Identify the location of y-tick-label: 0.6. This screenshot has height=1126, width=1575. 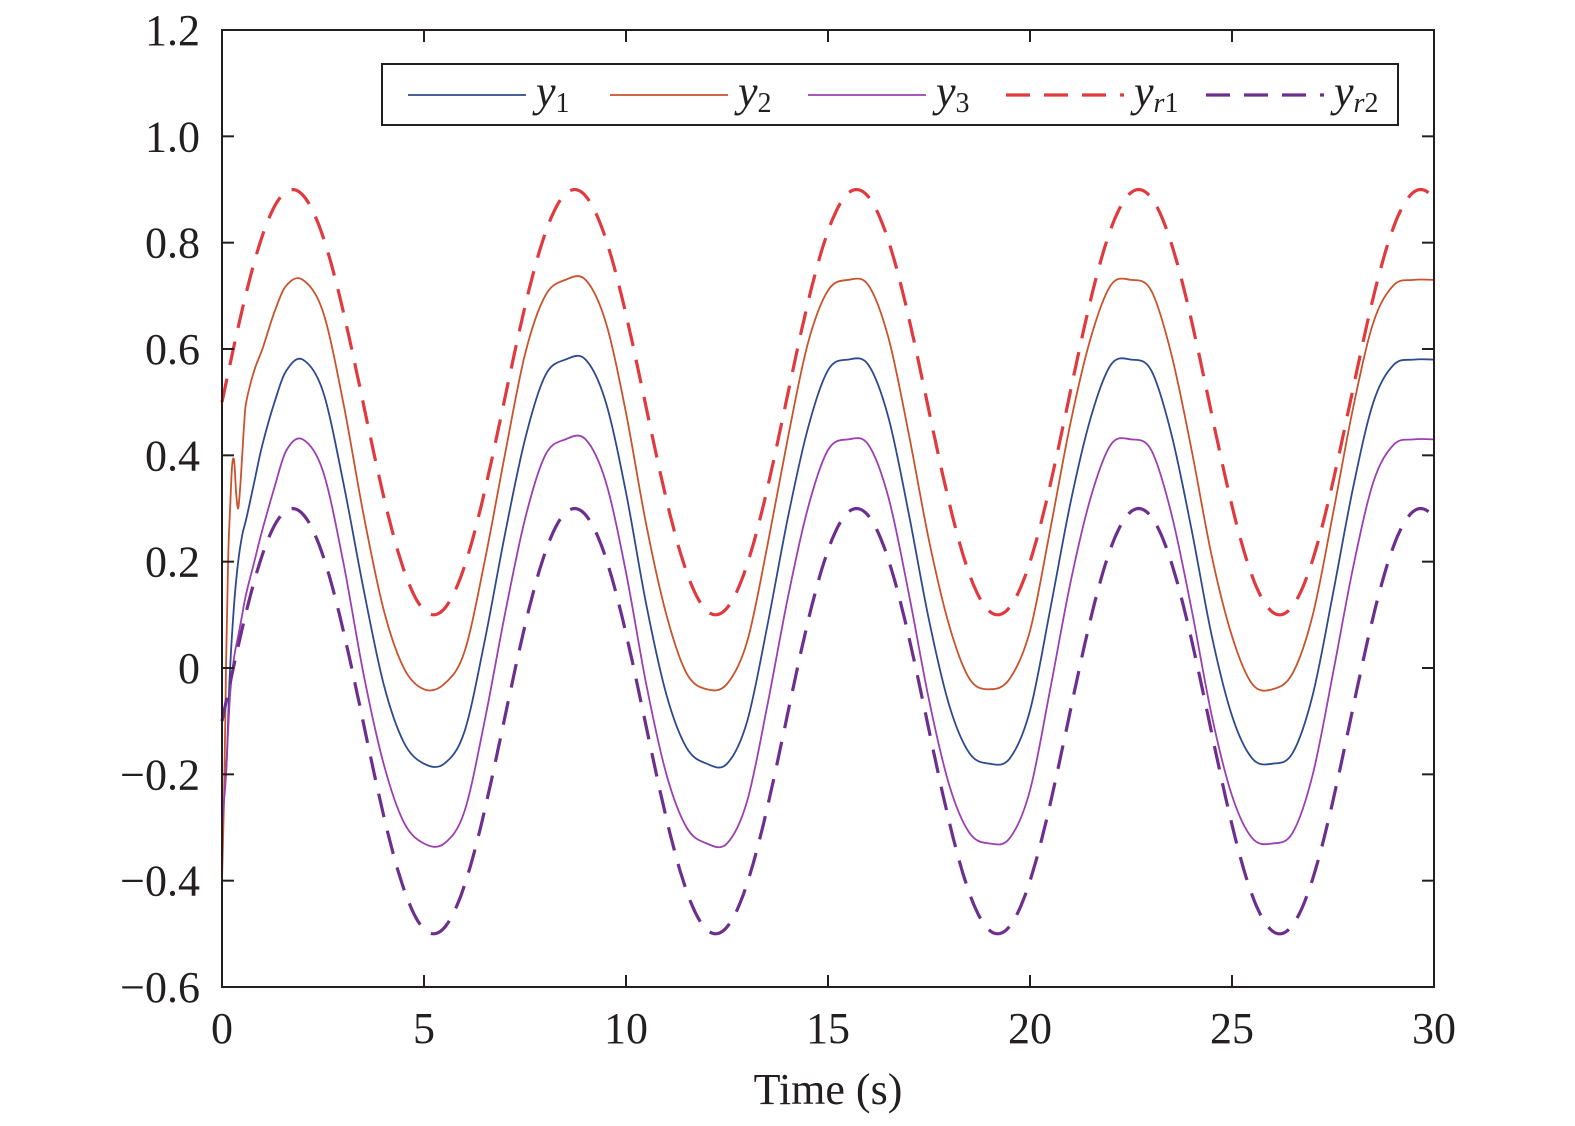
(172, 349).